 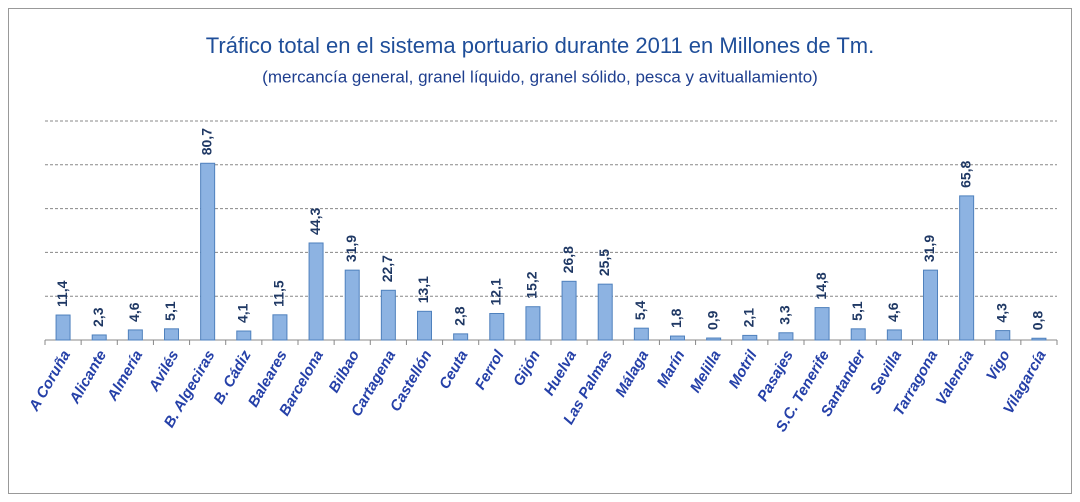 I want to click on value-label: 4,1, so click(x=242, y=313).